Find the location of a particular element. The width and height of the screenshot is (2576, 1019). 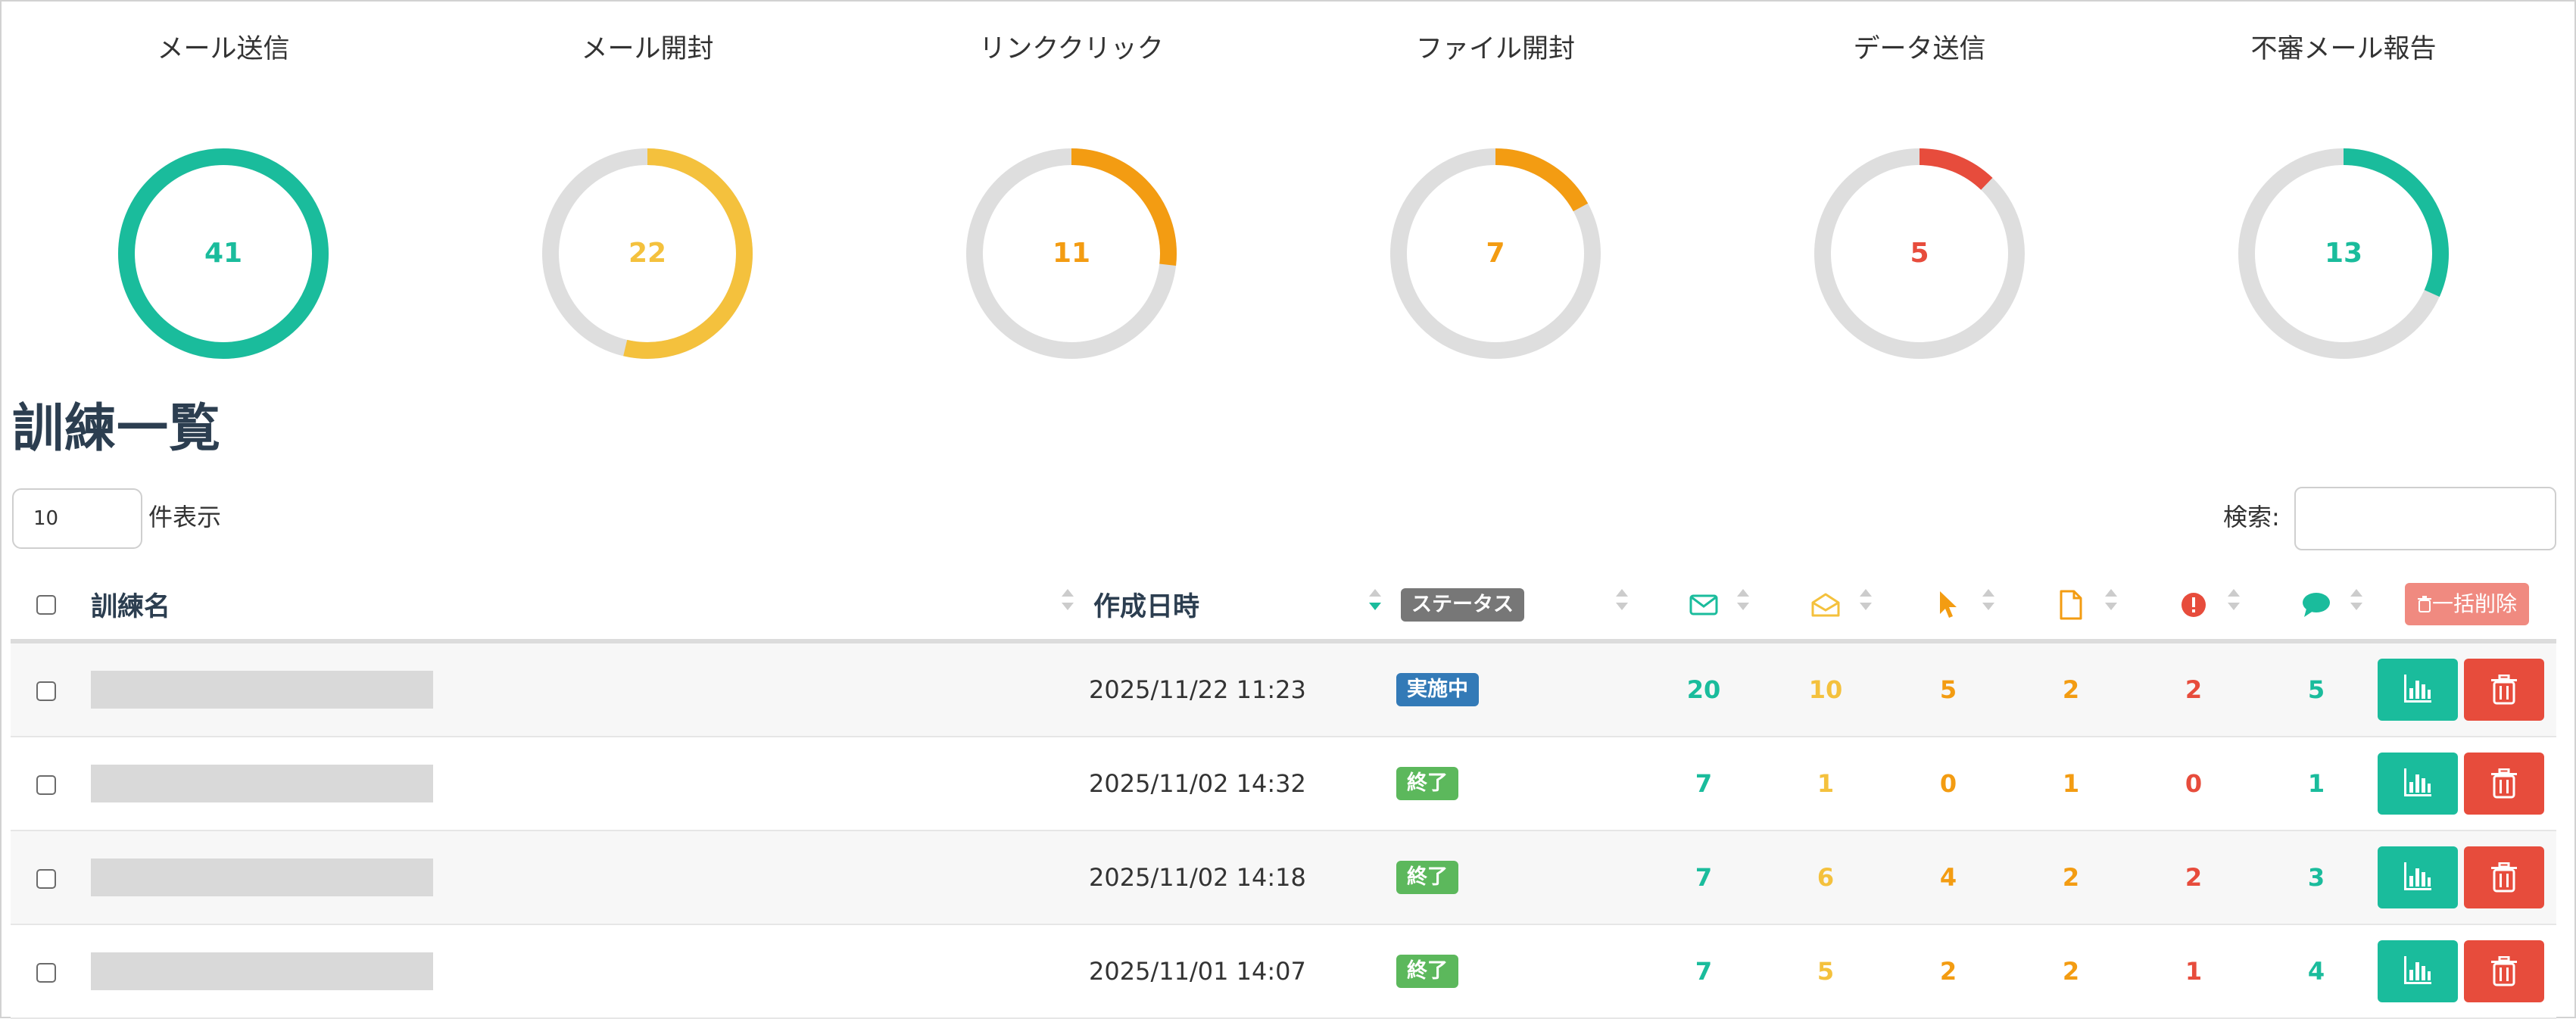

reported-count: 4 is located at coordinates (2316, 971).